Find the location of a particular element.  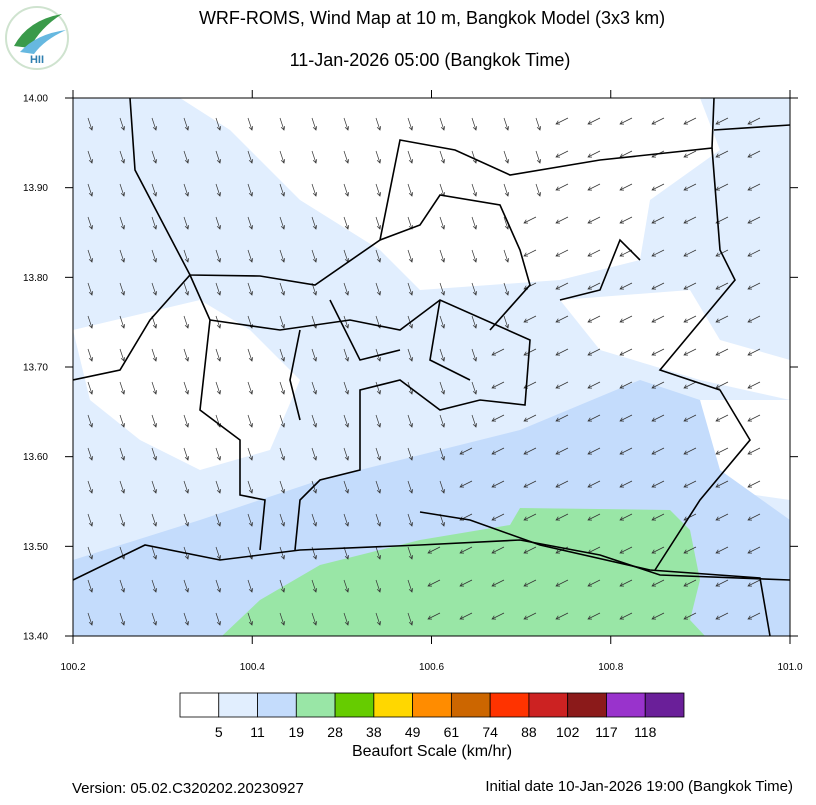

coastline is located at coordinates (595, 573).